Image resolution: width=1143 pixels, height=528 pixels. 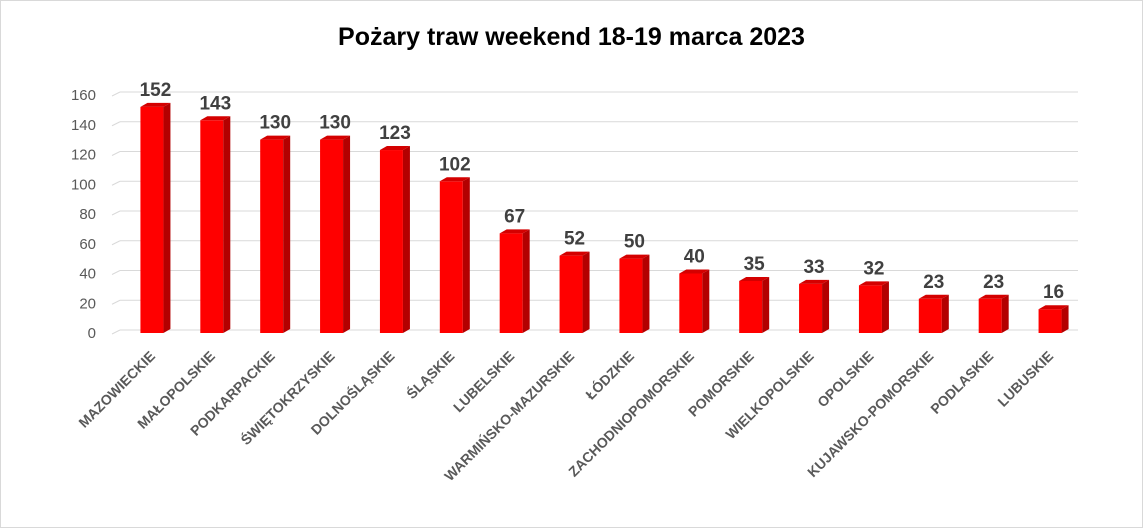 I want to click on data-label: 40, so click(x=694, y=257).